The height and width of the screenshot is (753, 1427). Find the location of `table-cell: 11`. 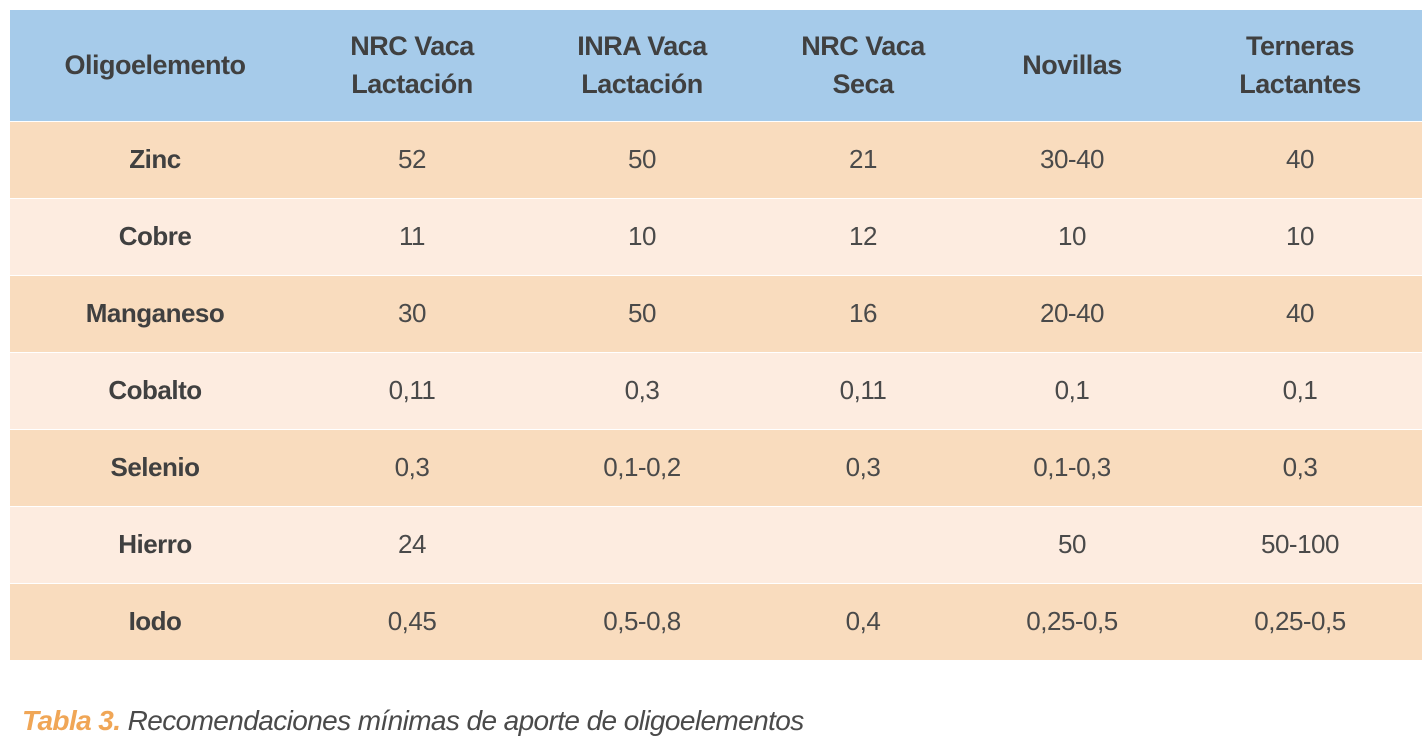

table-cell: 11 is located at coordinates (412, 236).